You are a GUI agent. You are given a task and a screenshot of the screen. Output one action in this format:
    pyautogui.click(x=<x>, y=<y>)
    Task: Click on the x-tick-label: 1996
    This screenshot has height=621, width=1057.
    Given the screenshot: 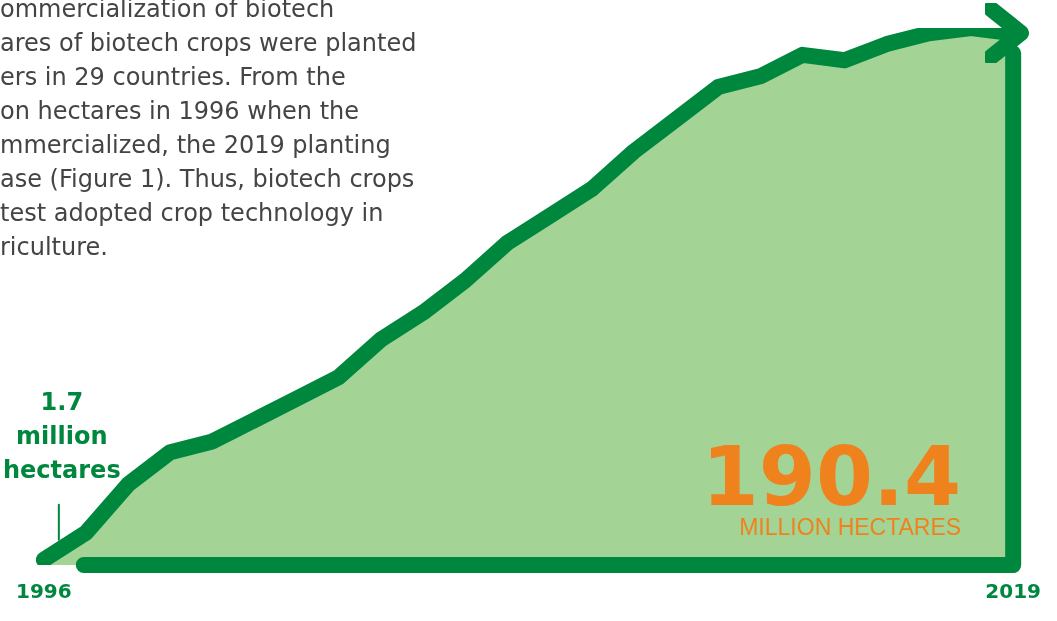 What is the action you would take?
    pyautogui.click(x=44, y=591)
    